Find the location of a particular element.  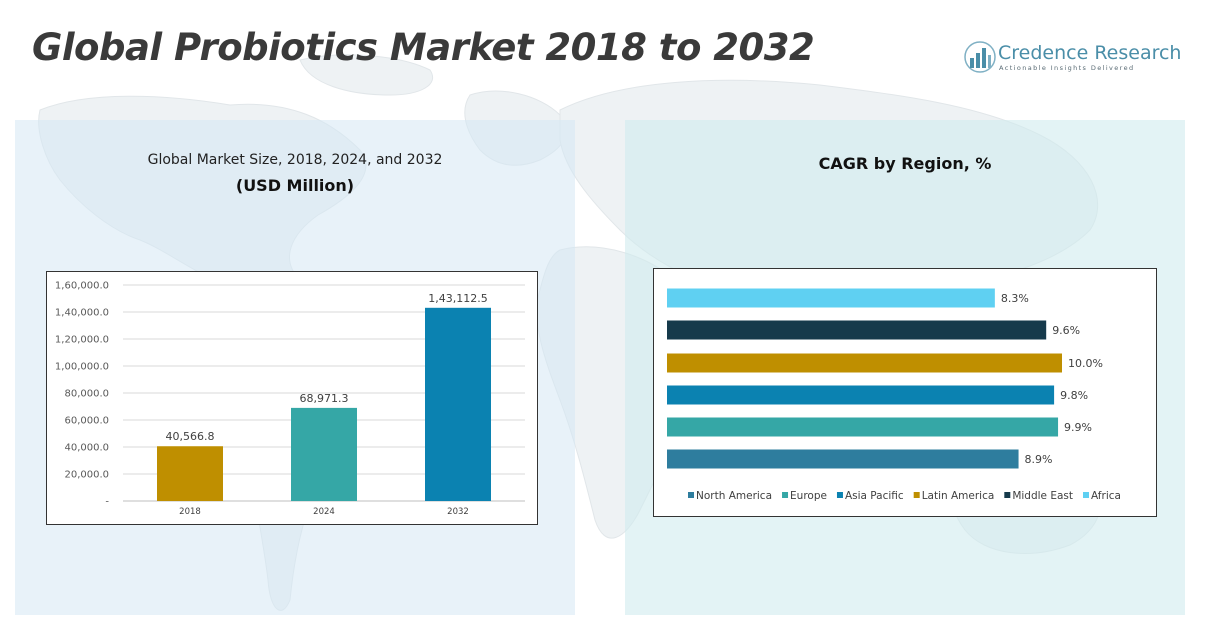

logo-tagline: Actionable Insights Delivered is located at coordinates (1067, 68).